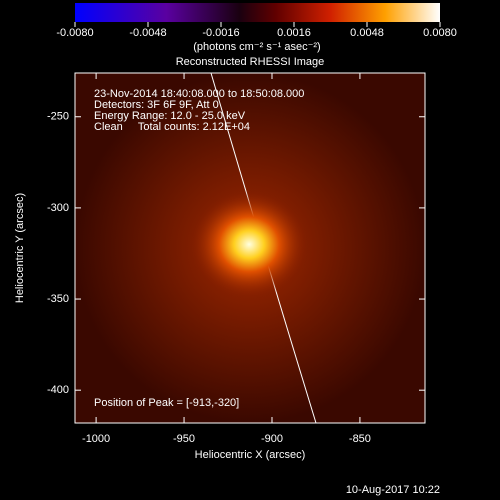 This screenshot has width=500, height=500. I want to click on colorbar-tick-label: 0.0080, so click(440, 33).